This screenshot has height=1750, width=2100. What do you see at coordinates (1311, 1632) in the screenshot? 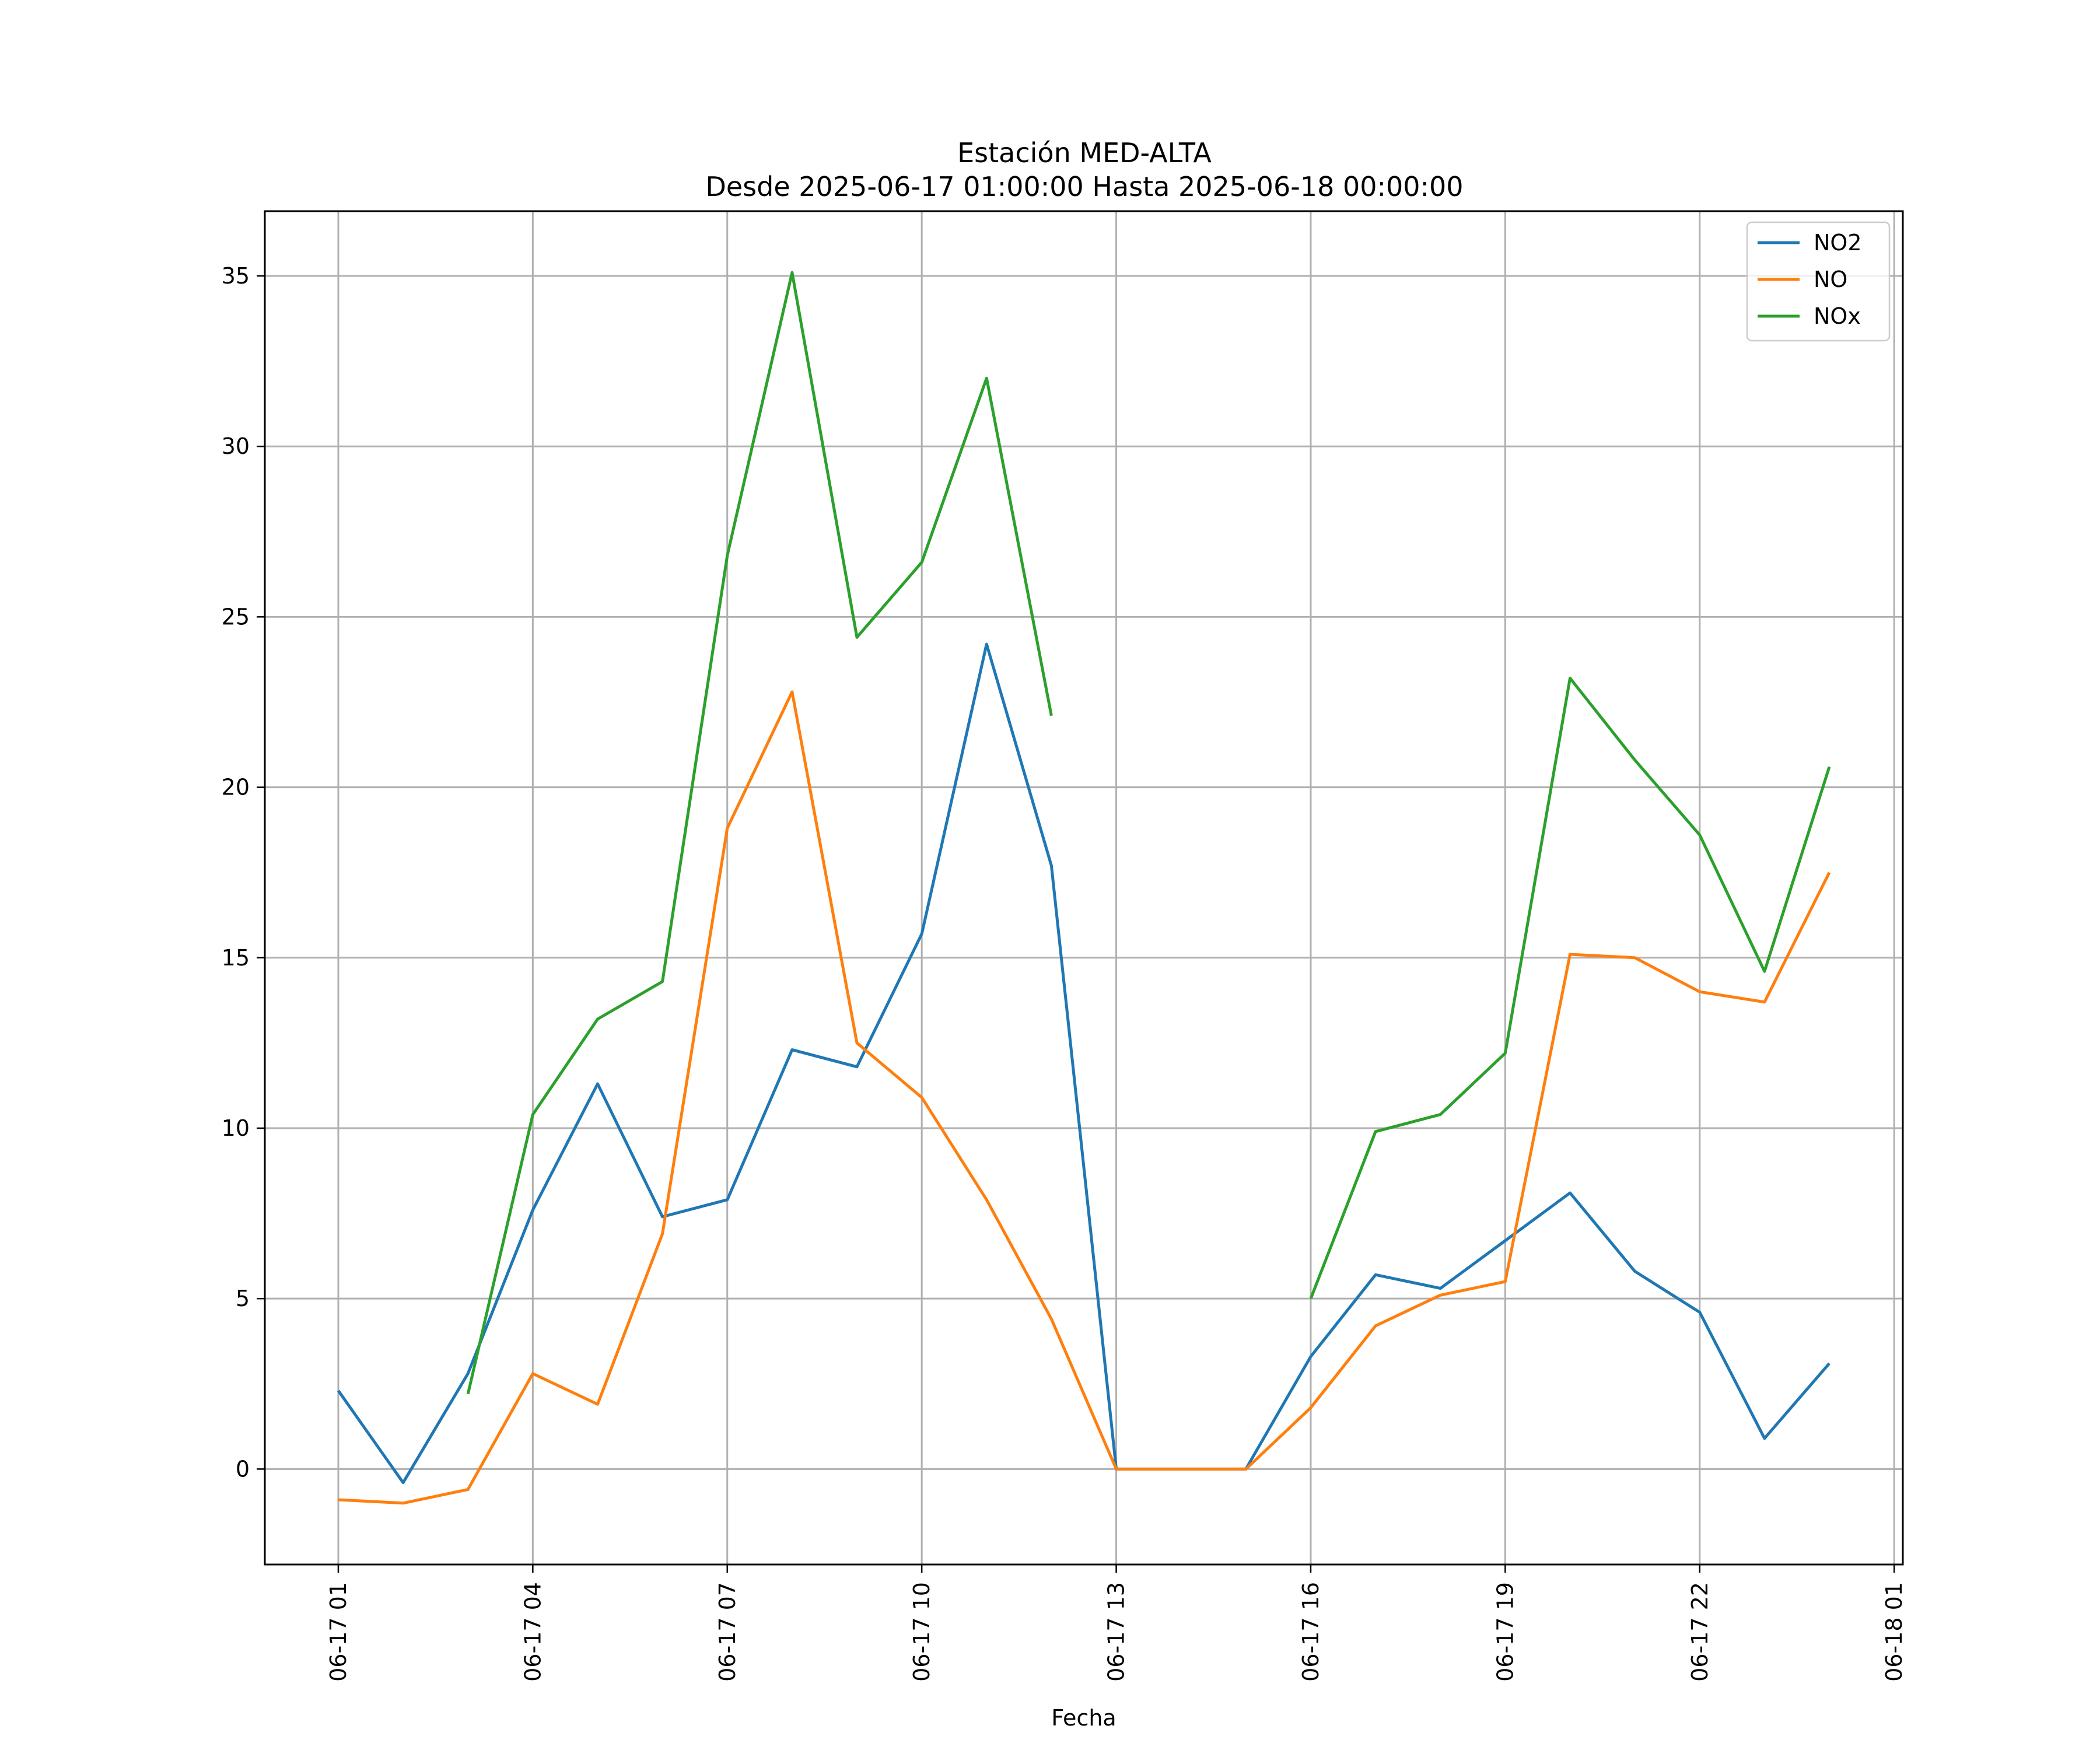
I see `x-tick-label: 06-17 16` at bounding box center [1311, 1632].